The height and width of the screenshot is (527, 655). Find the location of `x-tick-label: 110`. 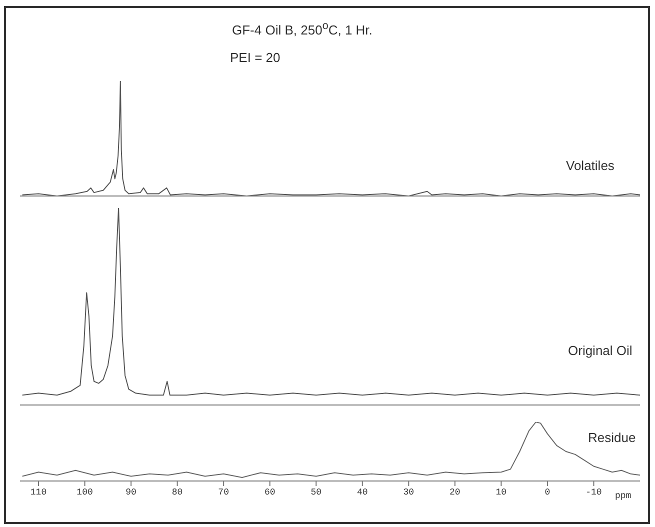

x-tick-label: 110 is located at coordinates (38, 492).